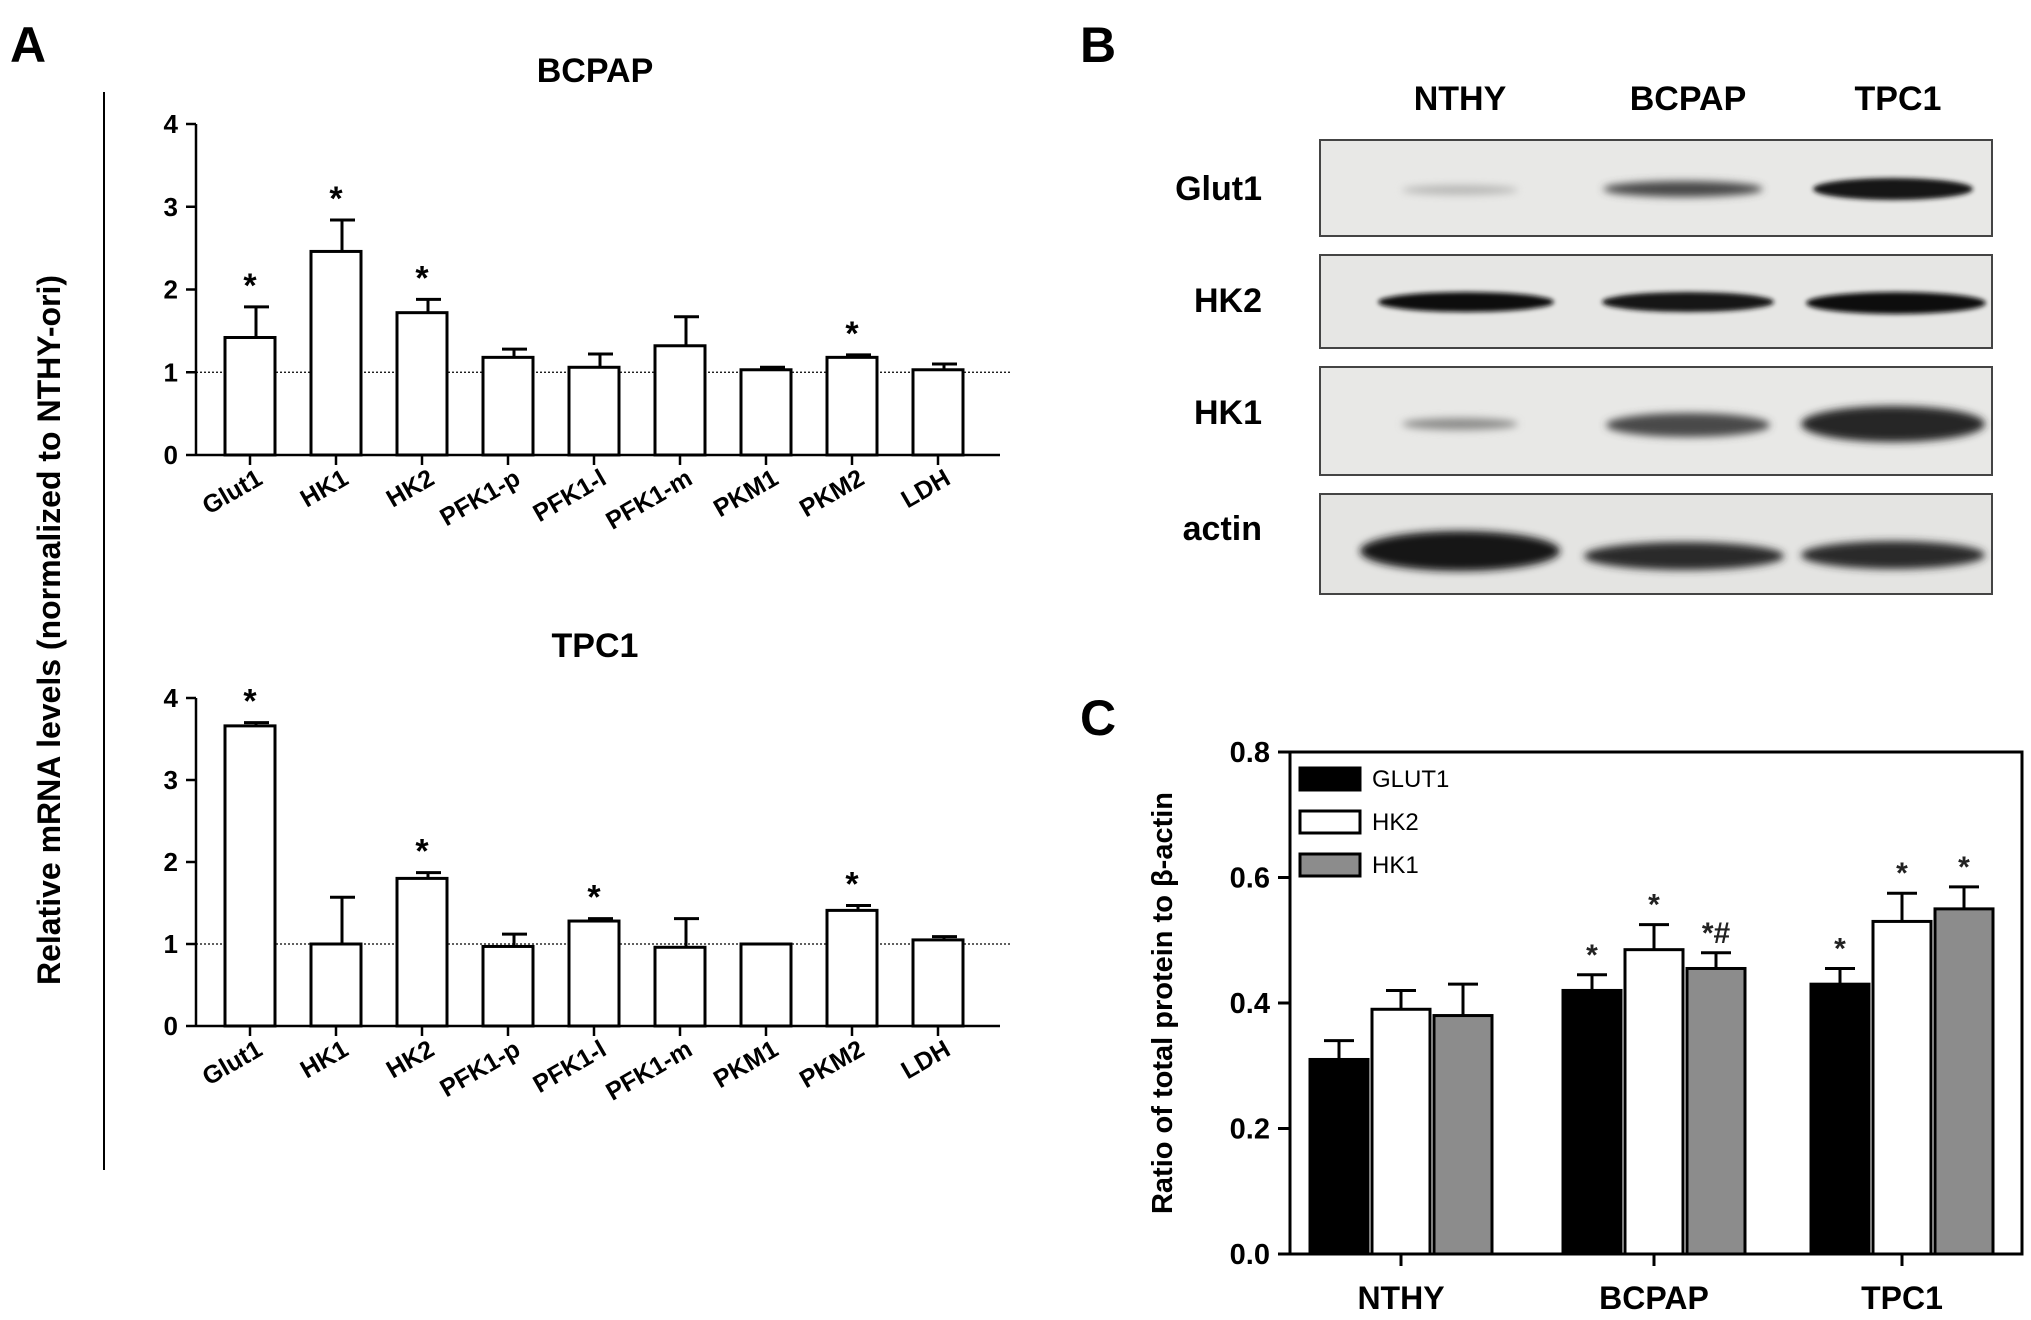  What do you see at coordinates (336, 199) in the screenshot?
I see `significance-hk1: *` at bounding box center [336, 199].